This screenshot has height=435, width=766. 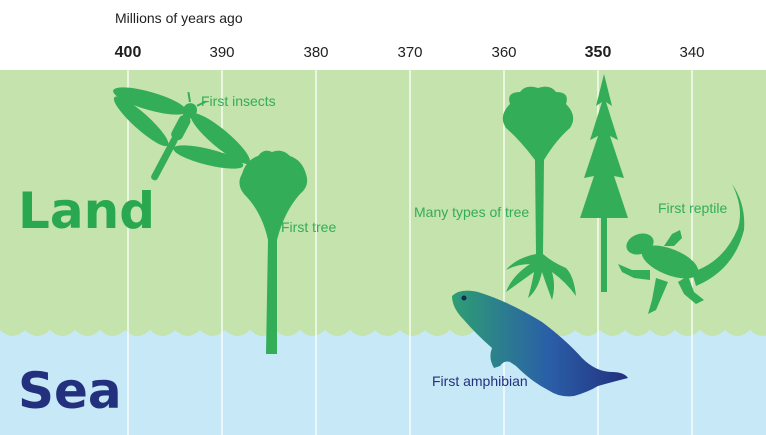 I want to click on fern-tree-icon, so click(x=539, y=193).